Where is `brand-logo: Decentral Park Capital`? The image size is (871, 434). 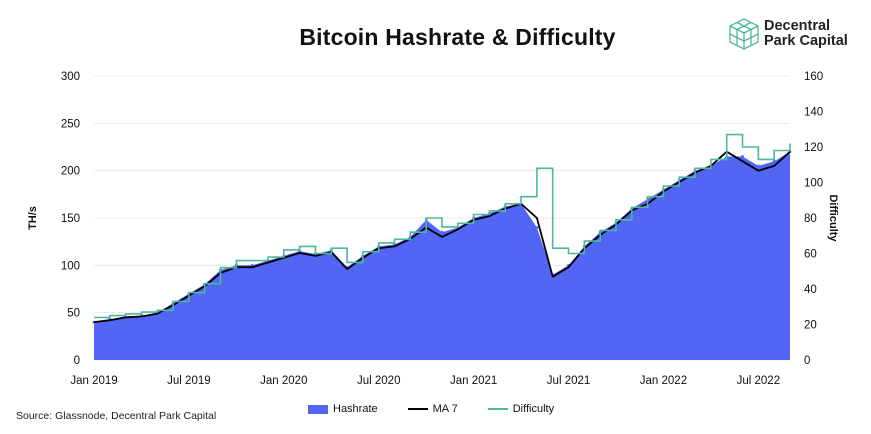 brand-logo: Decentral Park Capital is located at coordinates (788, 34).